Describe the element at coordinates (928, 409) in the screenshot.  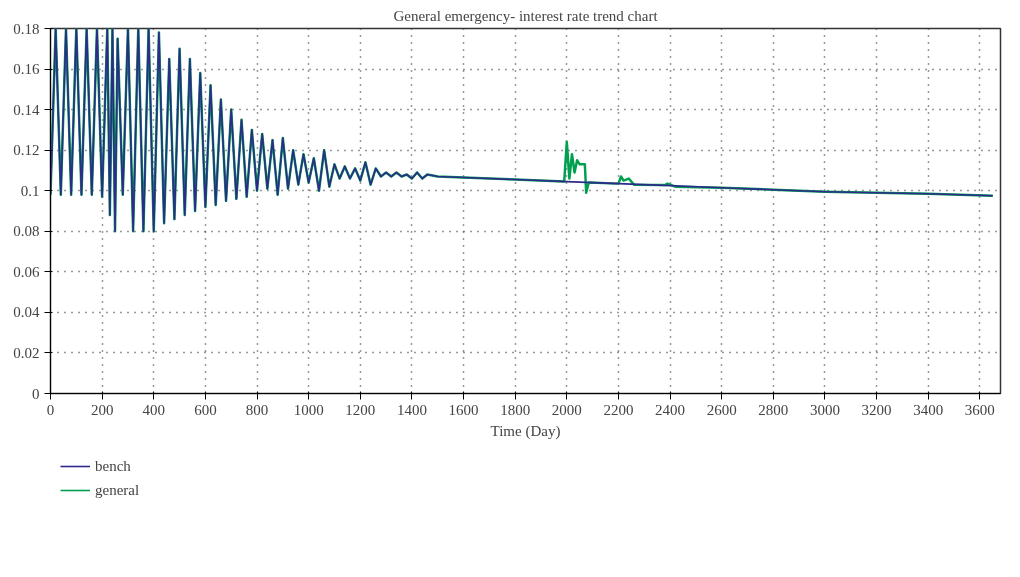
I see `x-tick-label: 3400` at that location.